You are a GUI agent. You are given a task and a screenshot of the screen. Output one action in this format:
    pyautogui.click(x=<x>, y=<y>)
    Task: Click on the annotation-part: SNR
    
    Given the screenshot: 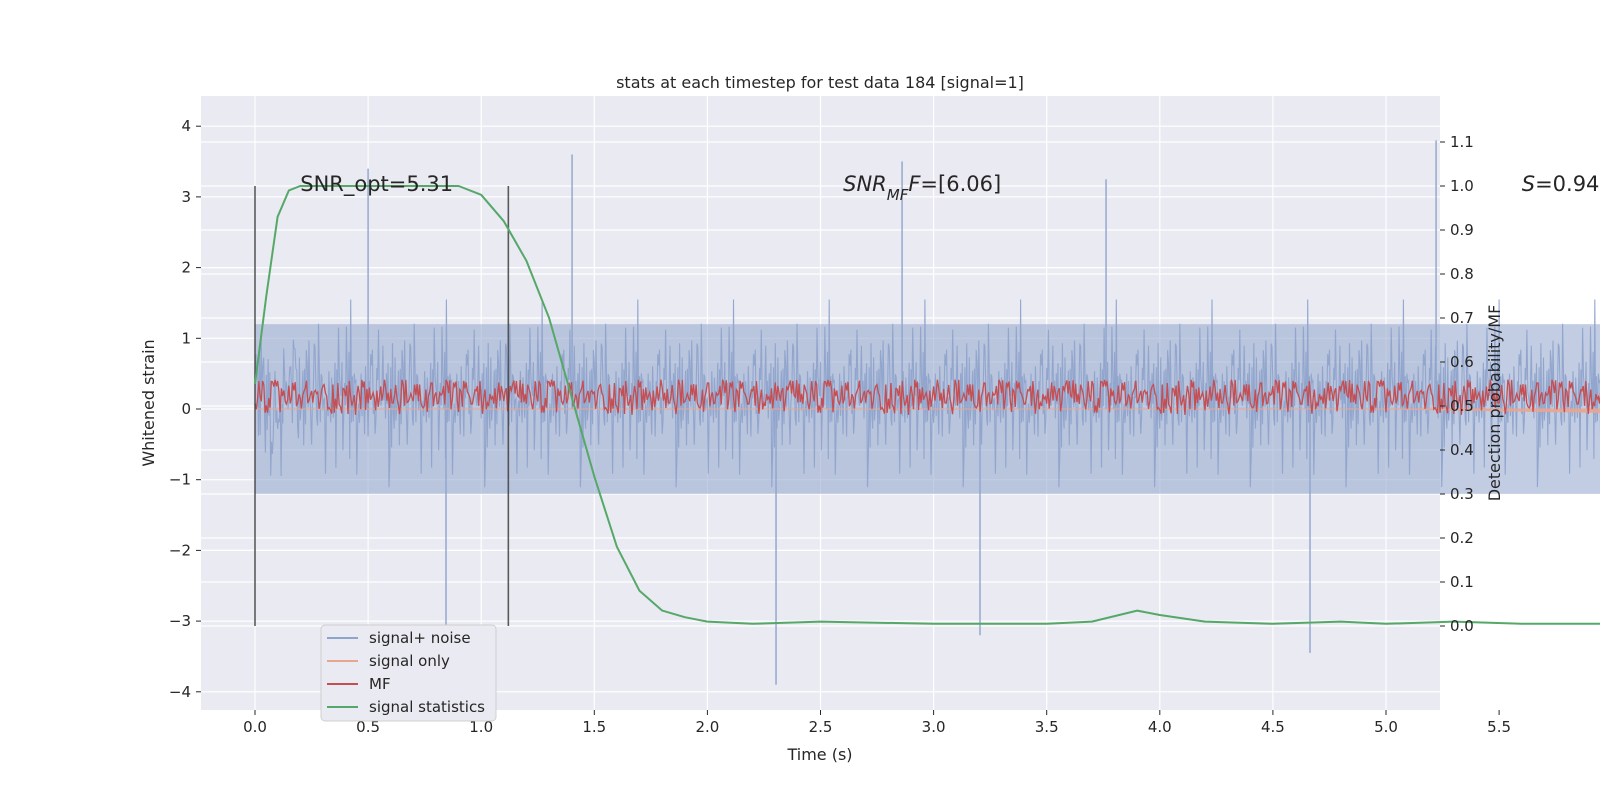 What is the action you would take?
    pyautogui.click(x=865, y=184)
    